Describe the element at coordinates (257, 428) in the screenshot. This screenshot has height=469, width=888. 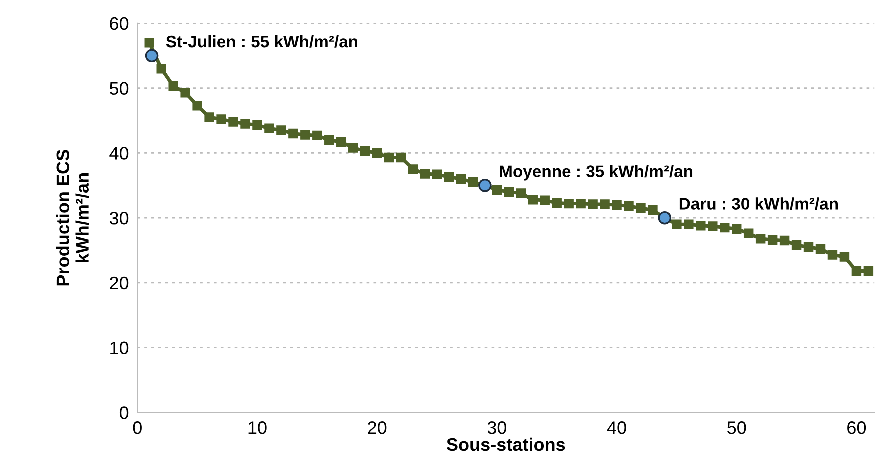
I see `x-tick-label: 10` at that location.